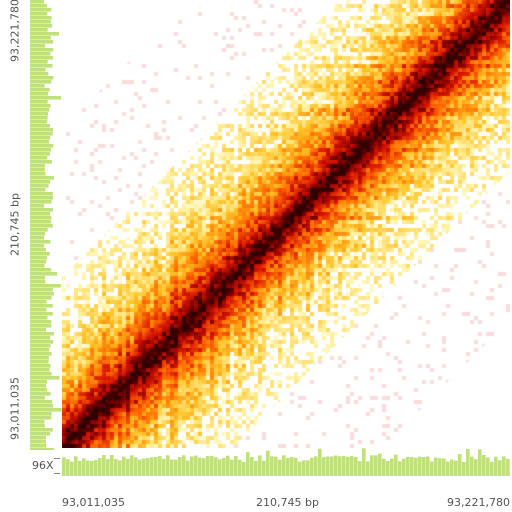  Describe the element at coordinates (287, 502) in the screenshot. I see `x-axis-span-label: 210,745 bp` at that location.